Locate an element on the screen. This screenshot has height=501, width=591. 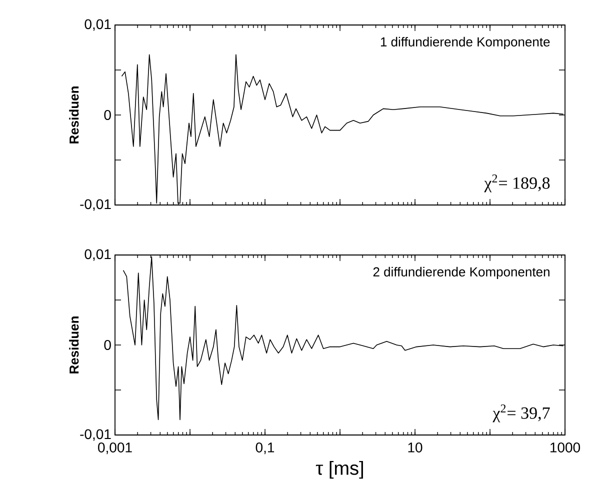
x-tick-label: 0,1 is located at coordinates (265, 448).